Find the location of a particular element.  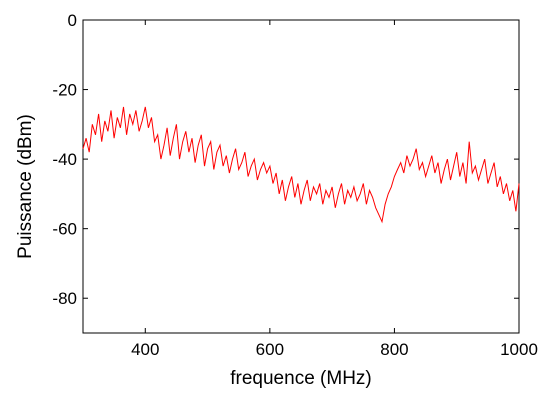

x-tick-label: 600 is located at coordinates (270, 349).